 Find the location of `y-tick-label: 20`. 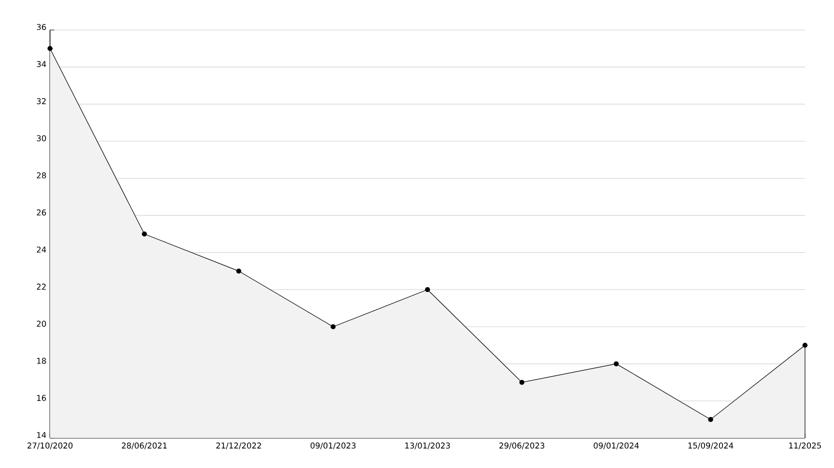

y-tick-label: 20 is located at coordinates (41, 323).